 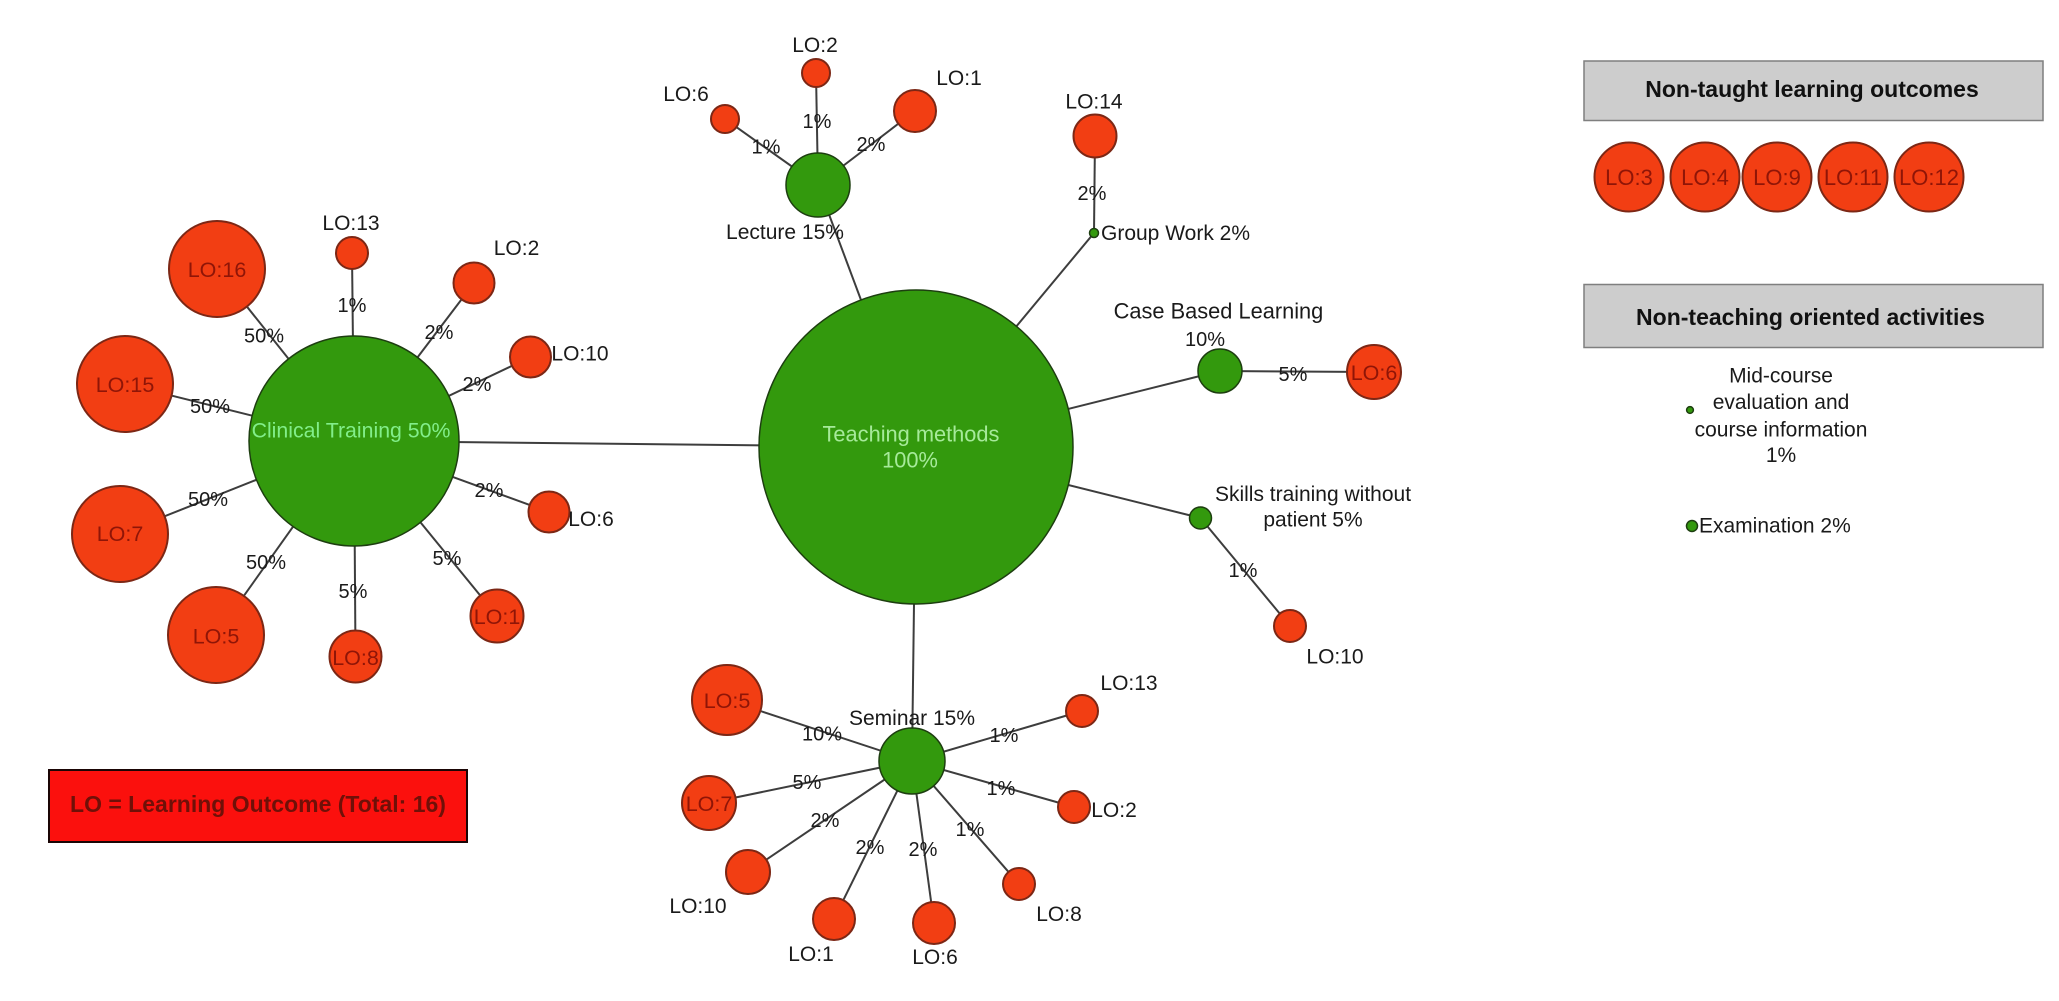 I want to click on svg-text: Non-taught learning outcomes, so click(x=1812, y=89).